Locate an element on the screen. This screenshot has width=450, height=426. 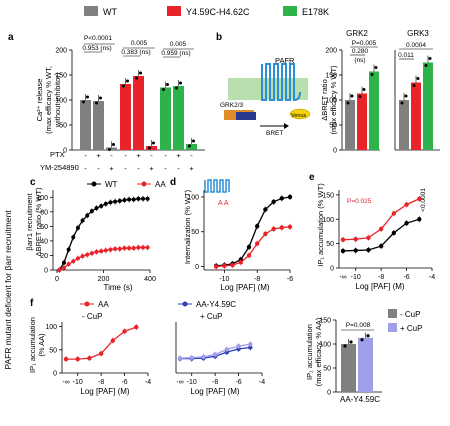
panel-b-grk2-y-tick-label: 100 is located at coordinates (331, 101).